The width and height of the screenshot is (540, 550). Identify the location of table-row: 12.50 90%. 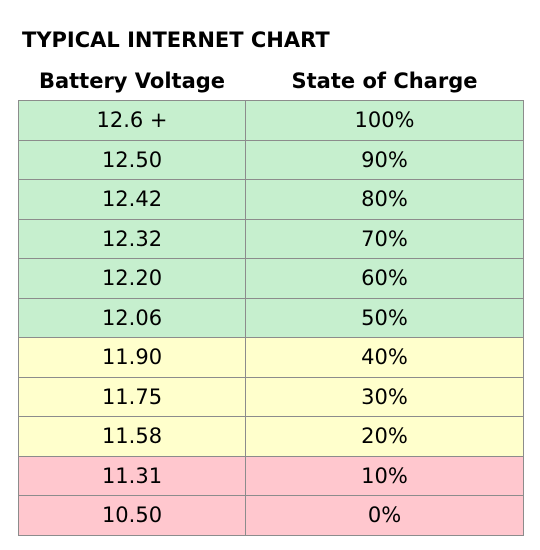
(271, 159).